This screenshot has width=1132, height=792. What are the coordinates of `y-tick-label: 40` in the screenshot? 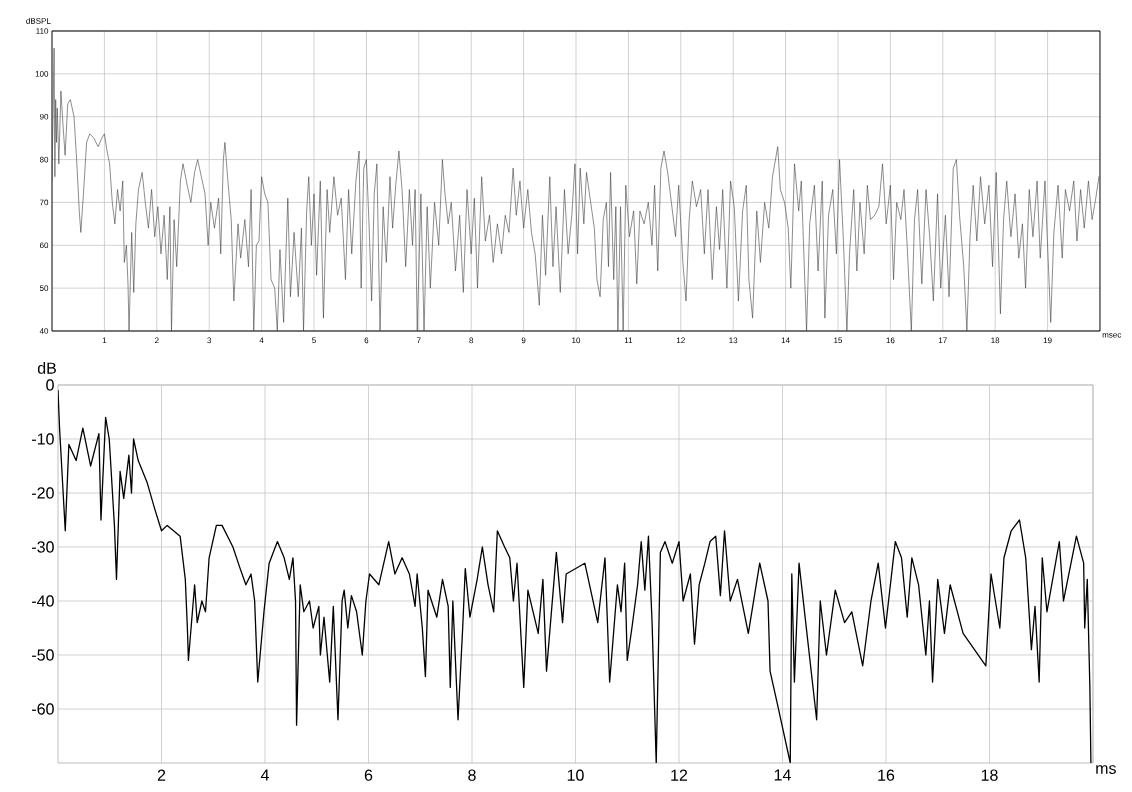 It's located at (44, 331).